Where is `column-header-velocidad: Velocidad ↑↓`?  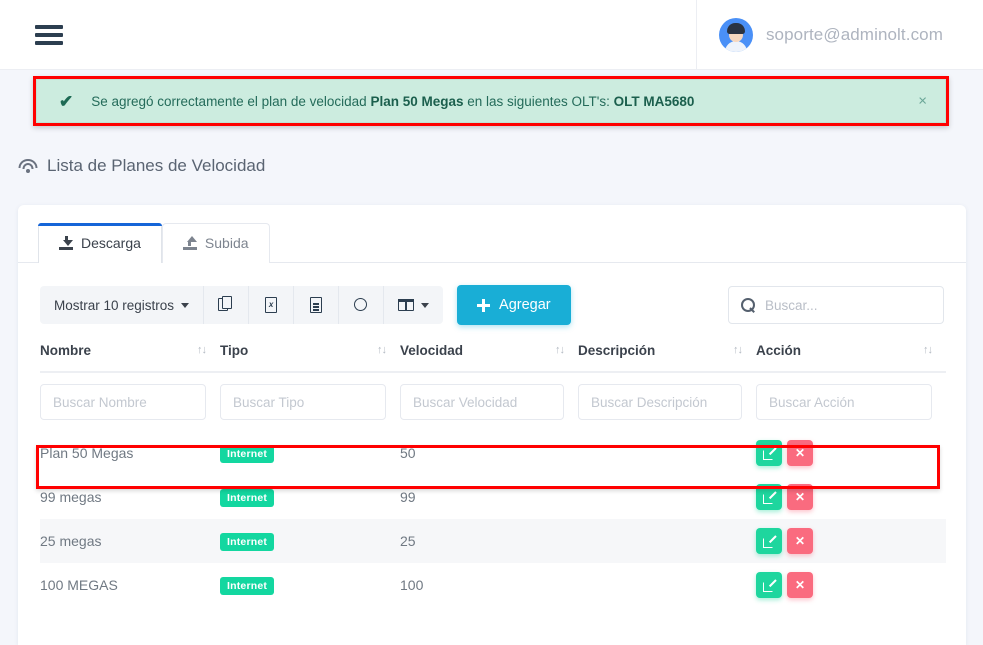
column-header-velocidad: Velocidad ↑↓ is located at coordinates (489, 358).